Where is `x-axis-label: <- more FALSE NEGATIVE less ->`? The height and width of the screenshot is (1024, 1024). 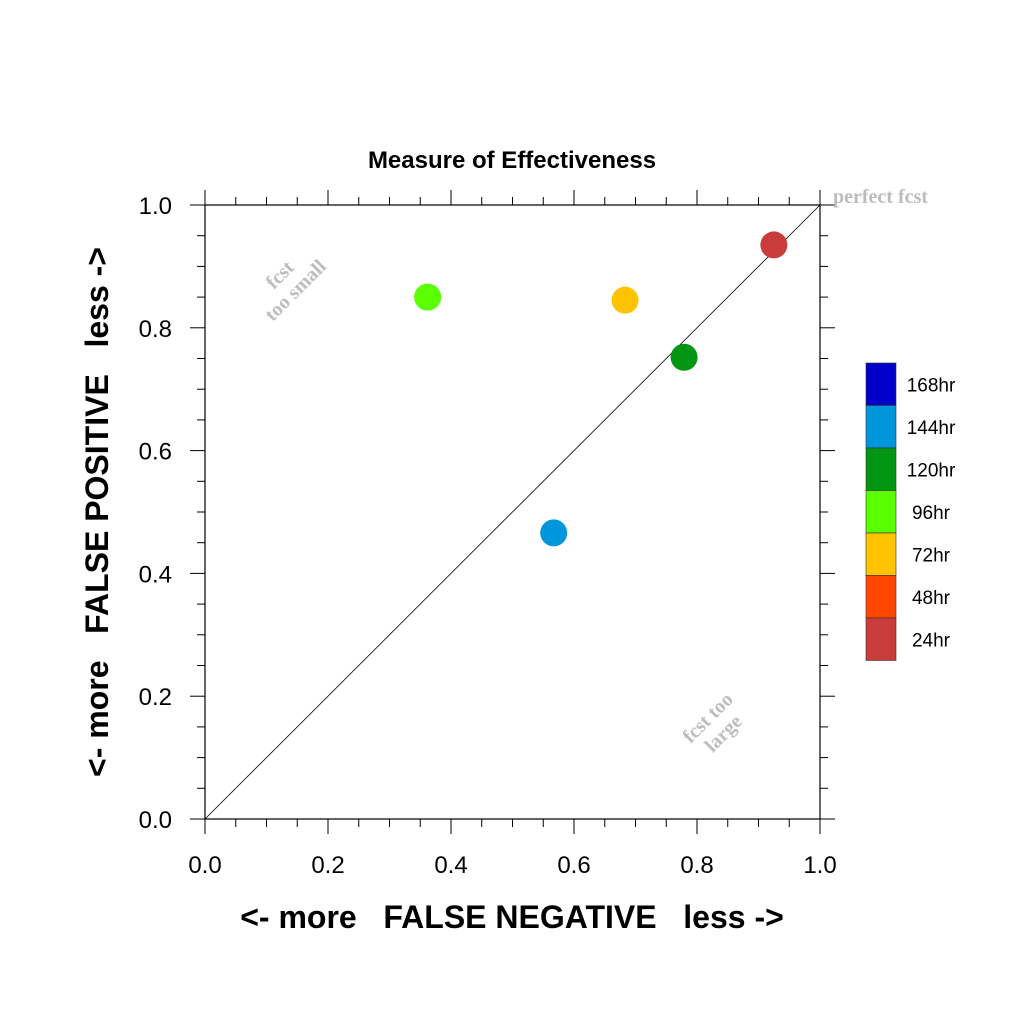 x-axis-label: <- more FALSE NEGATIVE less -> is located at coordinates (512, 917).